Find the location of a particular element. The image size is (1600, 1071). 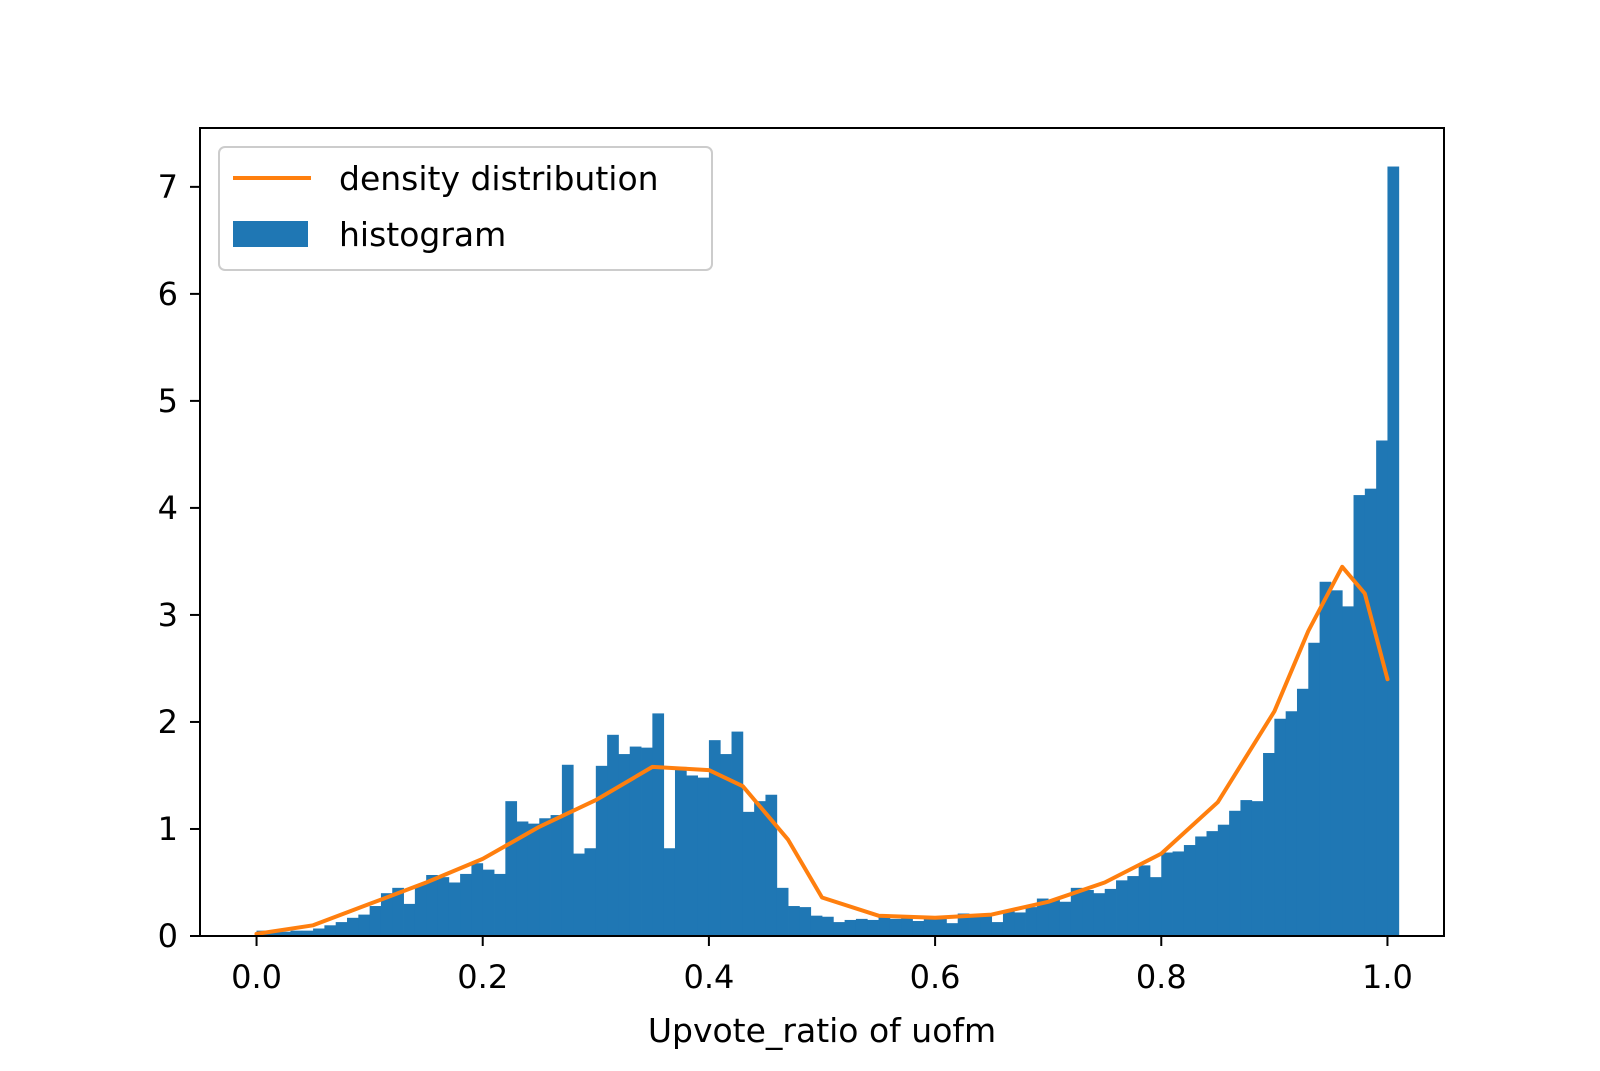

x-tick-label: 0.6 is located at coordinates (935, 977).